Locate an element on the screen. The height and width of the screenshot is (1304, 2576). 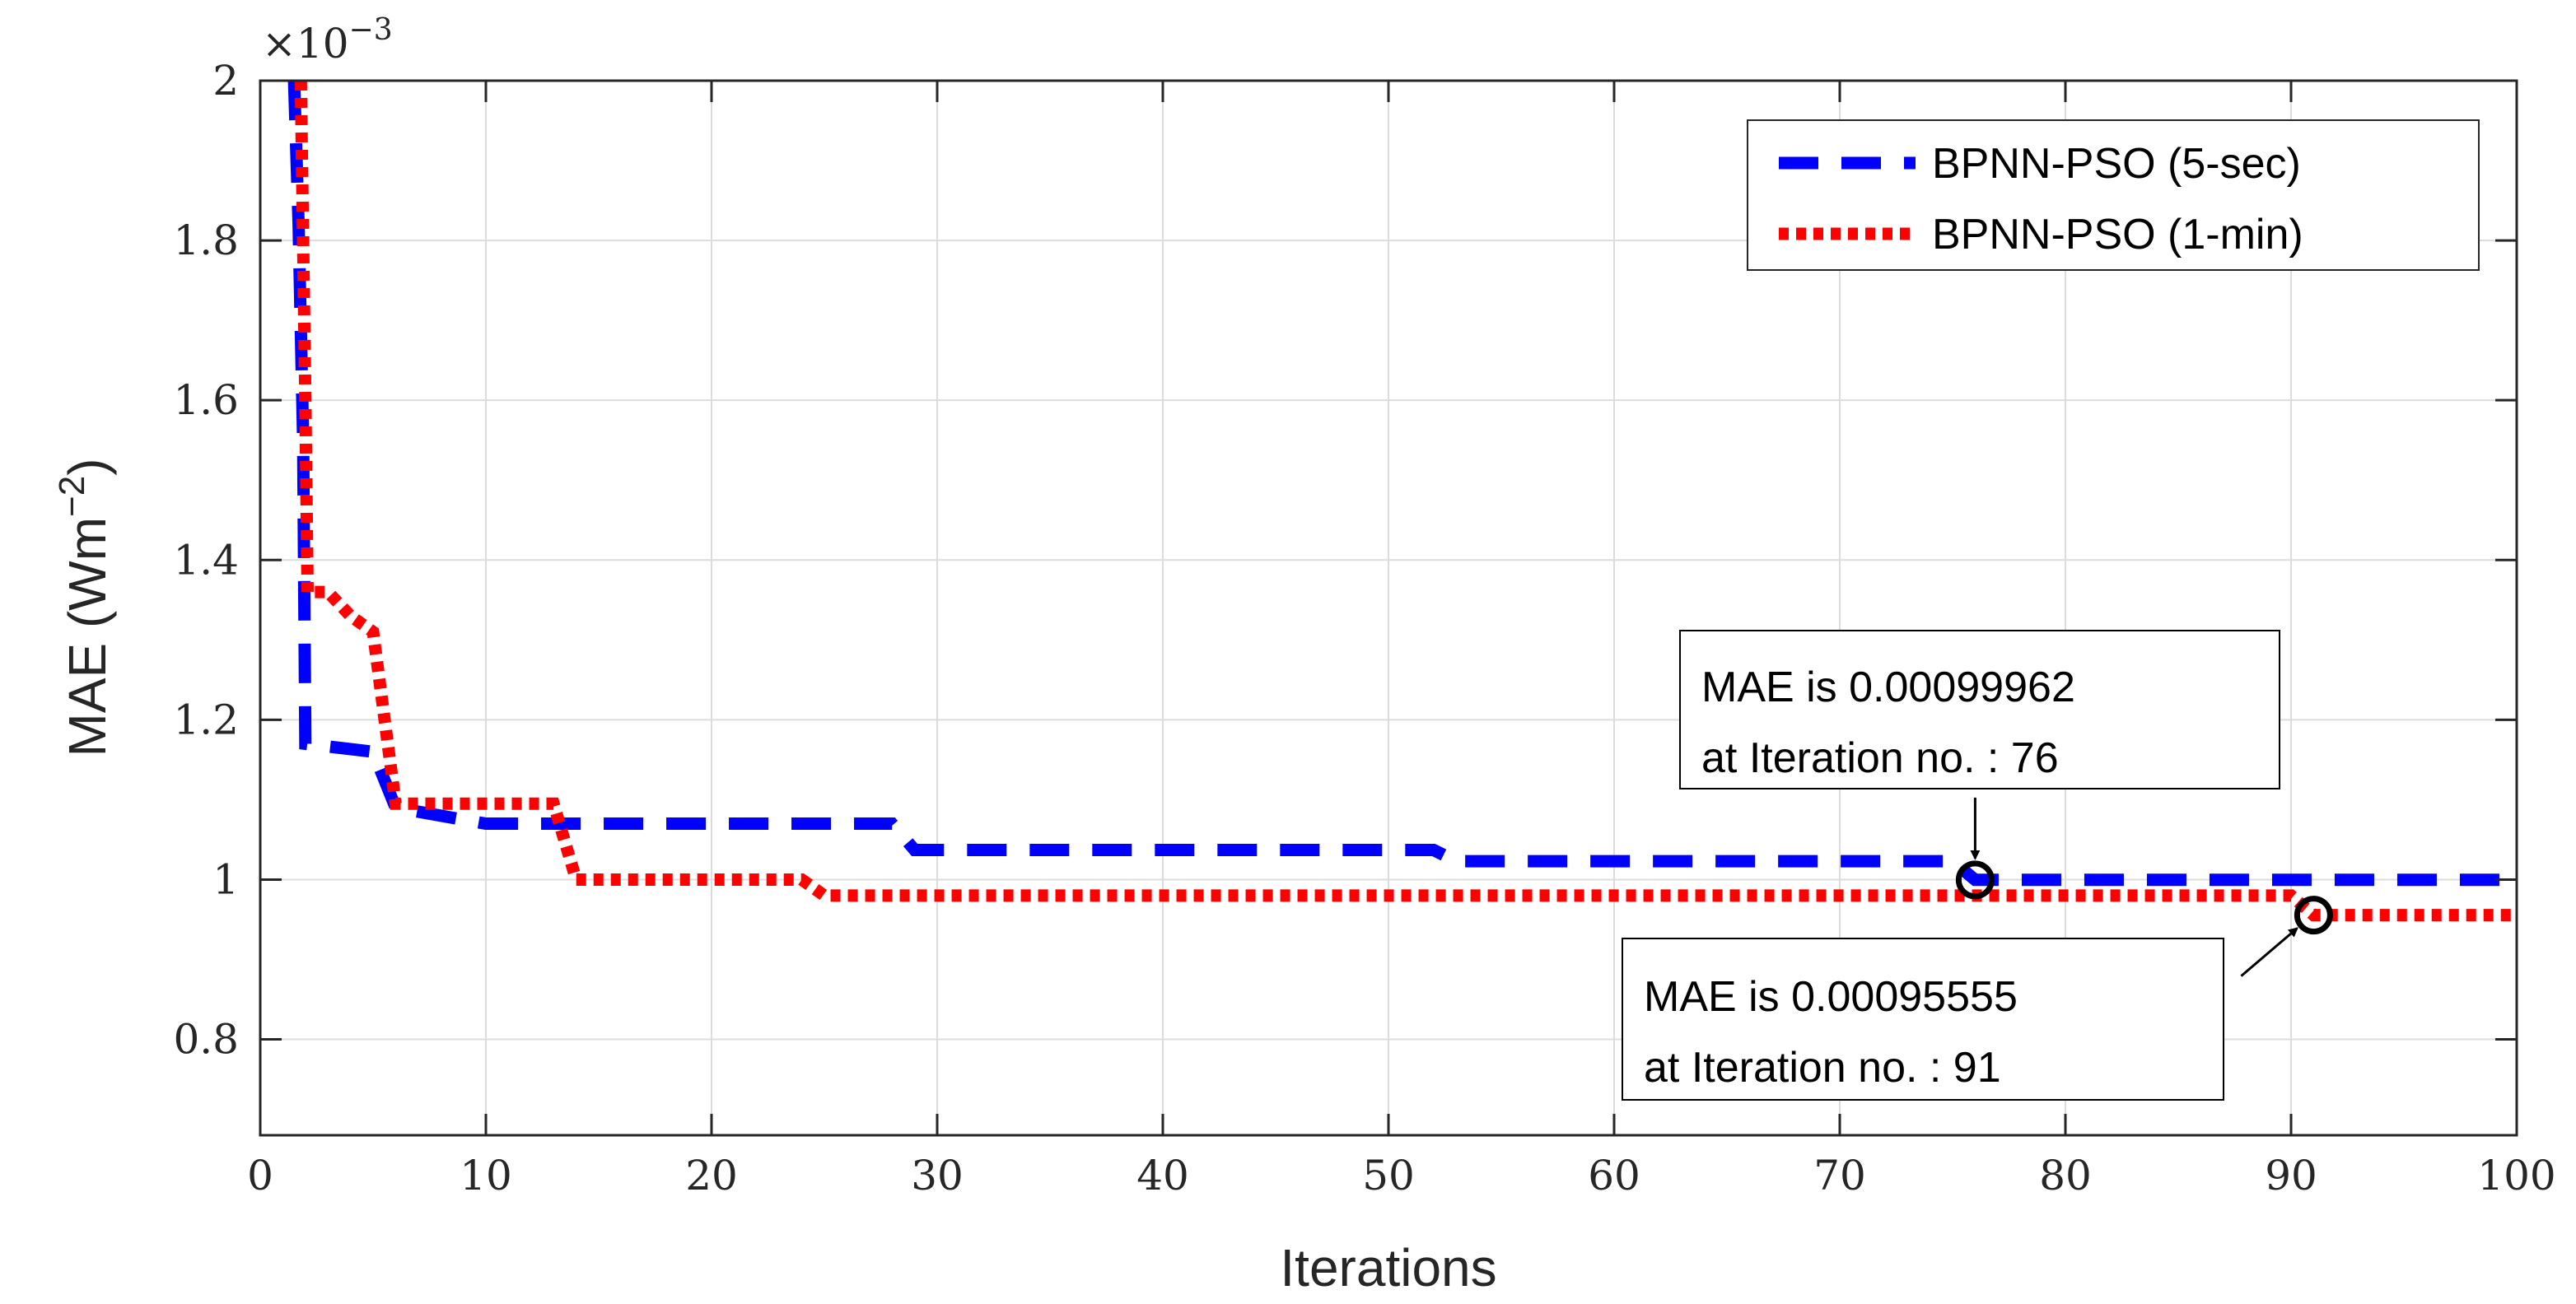
y-exponent-label: ×10⁻³ is located at coordinates (327, 40).